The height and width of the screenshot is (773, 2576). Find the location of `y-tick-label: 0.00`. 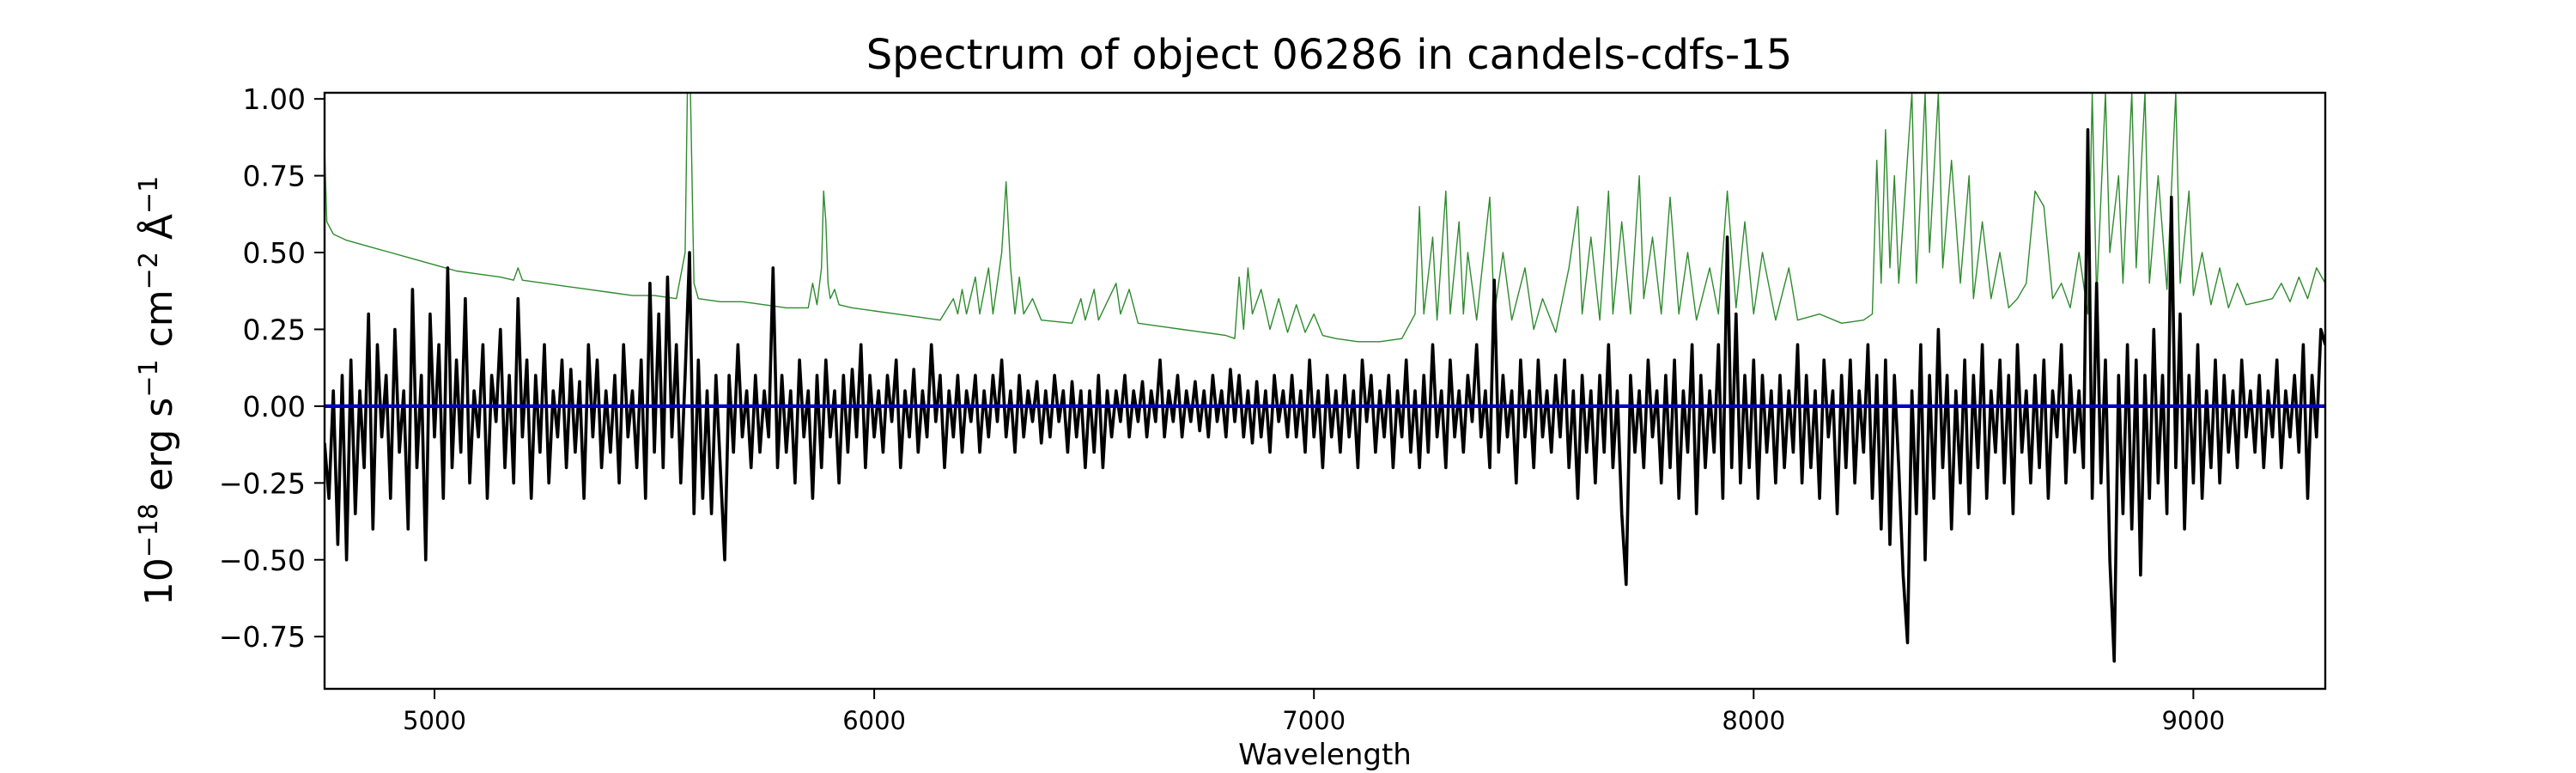

y-tick-label: 0.00 is located at coordinates (274, 406).